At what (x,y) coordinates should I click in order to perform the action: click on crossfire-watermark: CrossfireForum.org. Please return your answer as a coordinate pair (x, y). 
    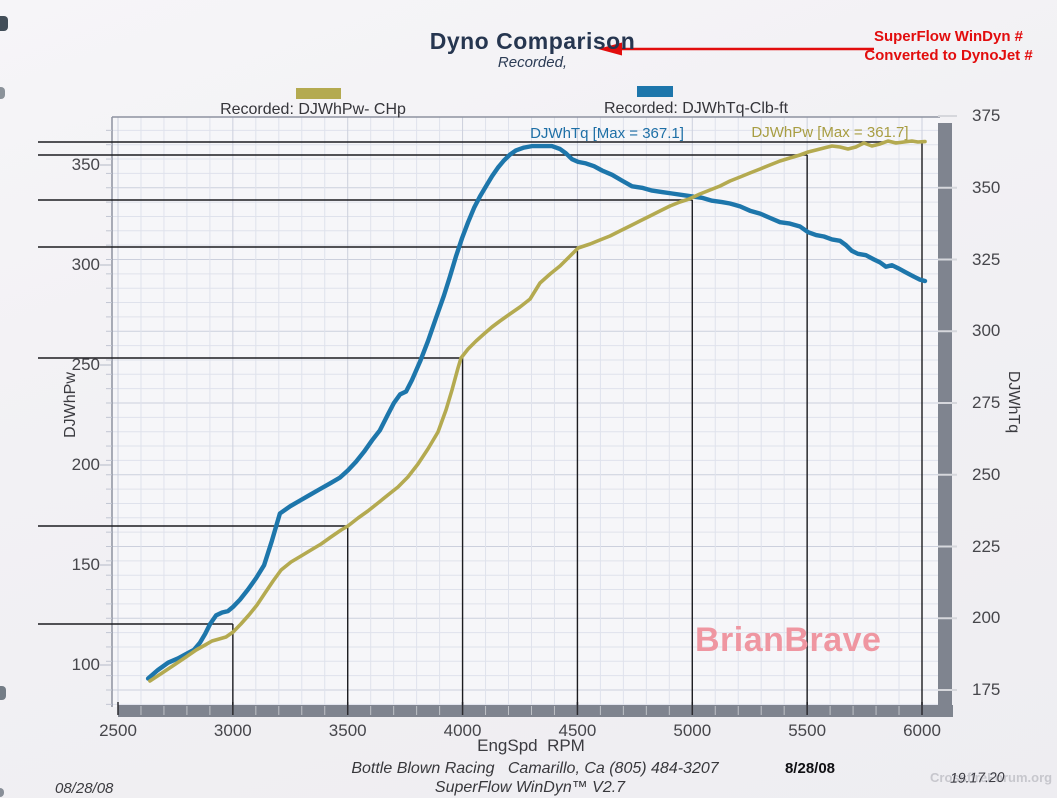
    Looking at the image, I should click on (991, 777).